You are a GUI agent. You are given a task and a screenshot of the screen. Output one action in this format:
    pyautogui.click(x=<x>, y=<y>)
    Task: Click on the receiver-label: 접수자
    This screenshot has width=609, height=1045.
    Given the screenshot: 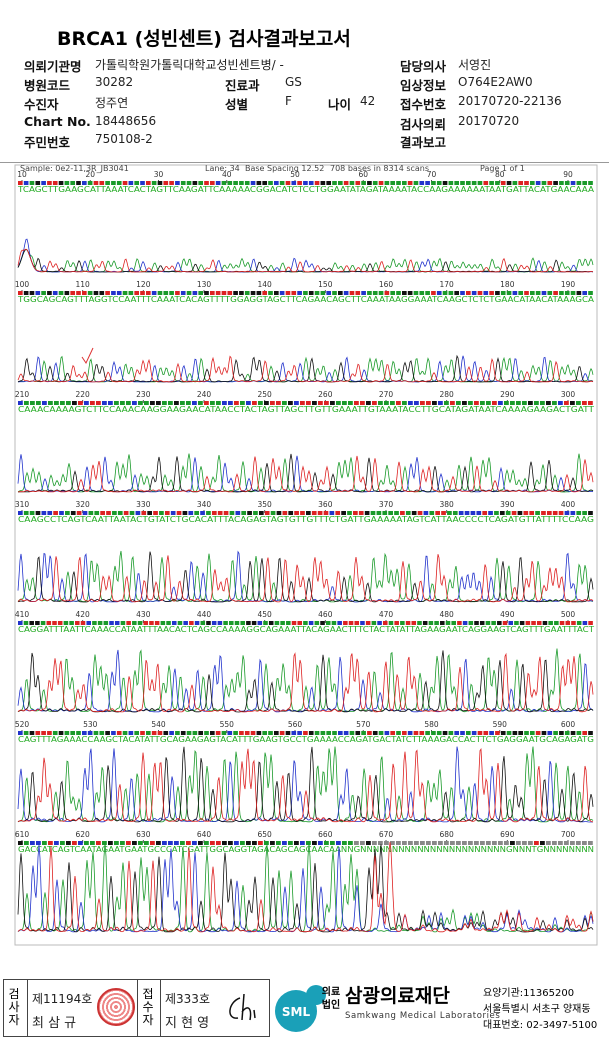 What is the action you would take?
    pyautogui.click(x=148, y=1007)
    